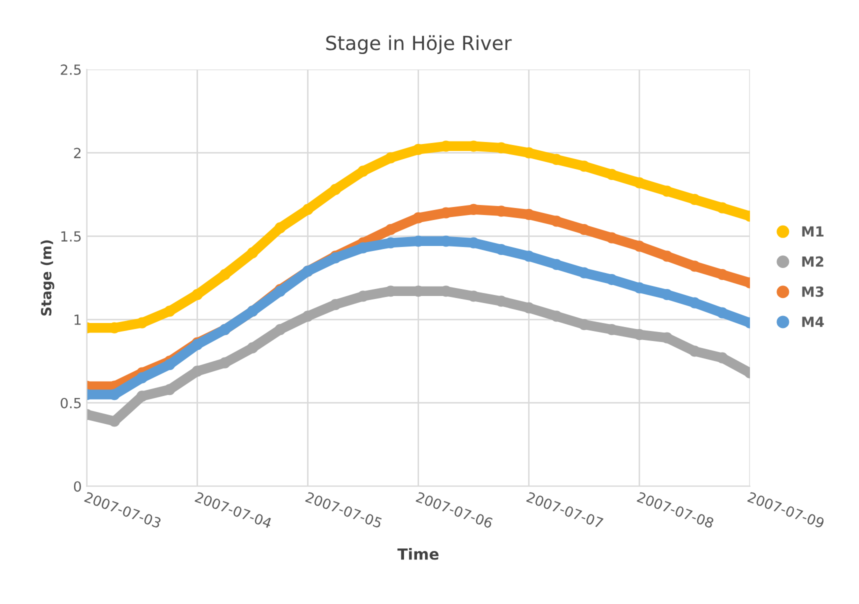 The image size is (859, 604). What do you see at coordinates (77, 319) in the screenshot?
I see `y-tick-label: 1` at bounding box center [77, 319].